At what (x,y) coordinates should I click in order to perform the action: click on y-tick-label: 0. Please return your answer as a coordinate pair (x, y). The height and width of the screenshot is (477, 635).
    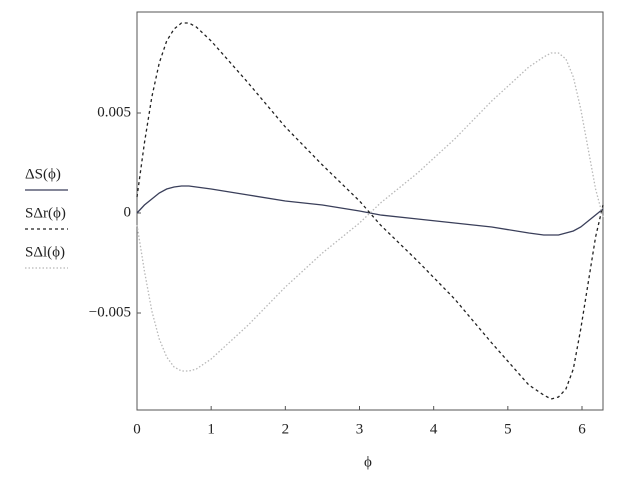
    Looking at the image, I should click on (128, 212).